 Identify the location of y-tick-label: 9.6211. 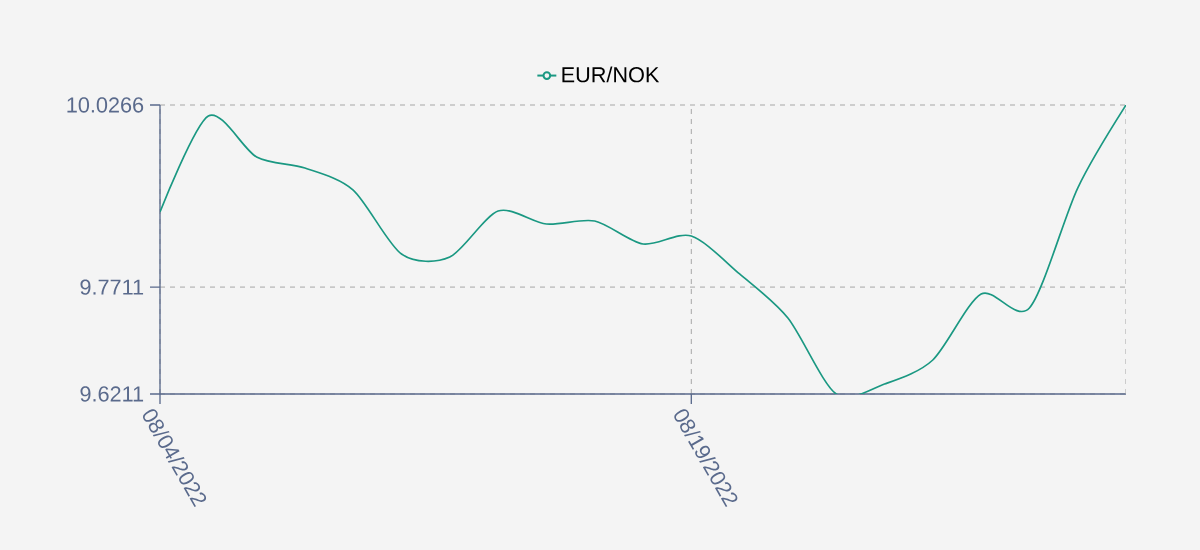
(112, 394).